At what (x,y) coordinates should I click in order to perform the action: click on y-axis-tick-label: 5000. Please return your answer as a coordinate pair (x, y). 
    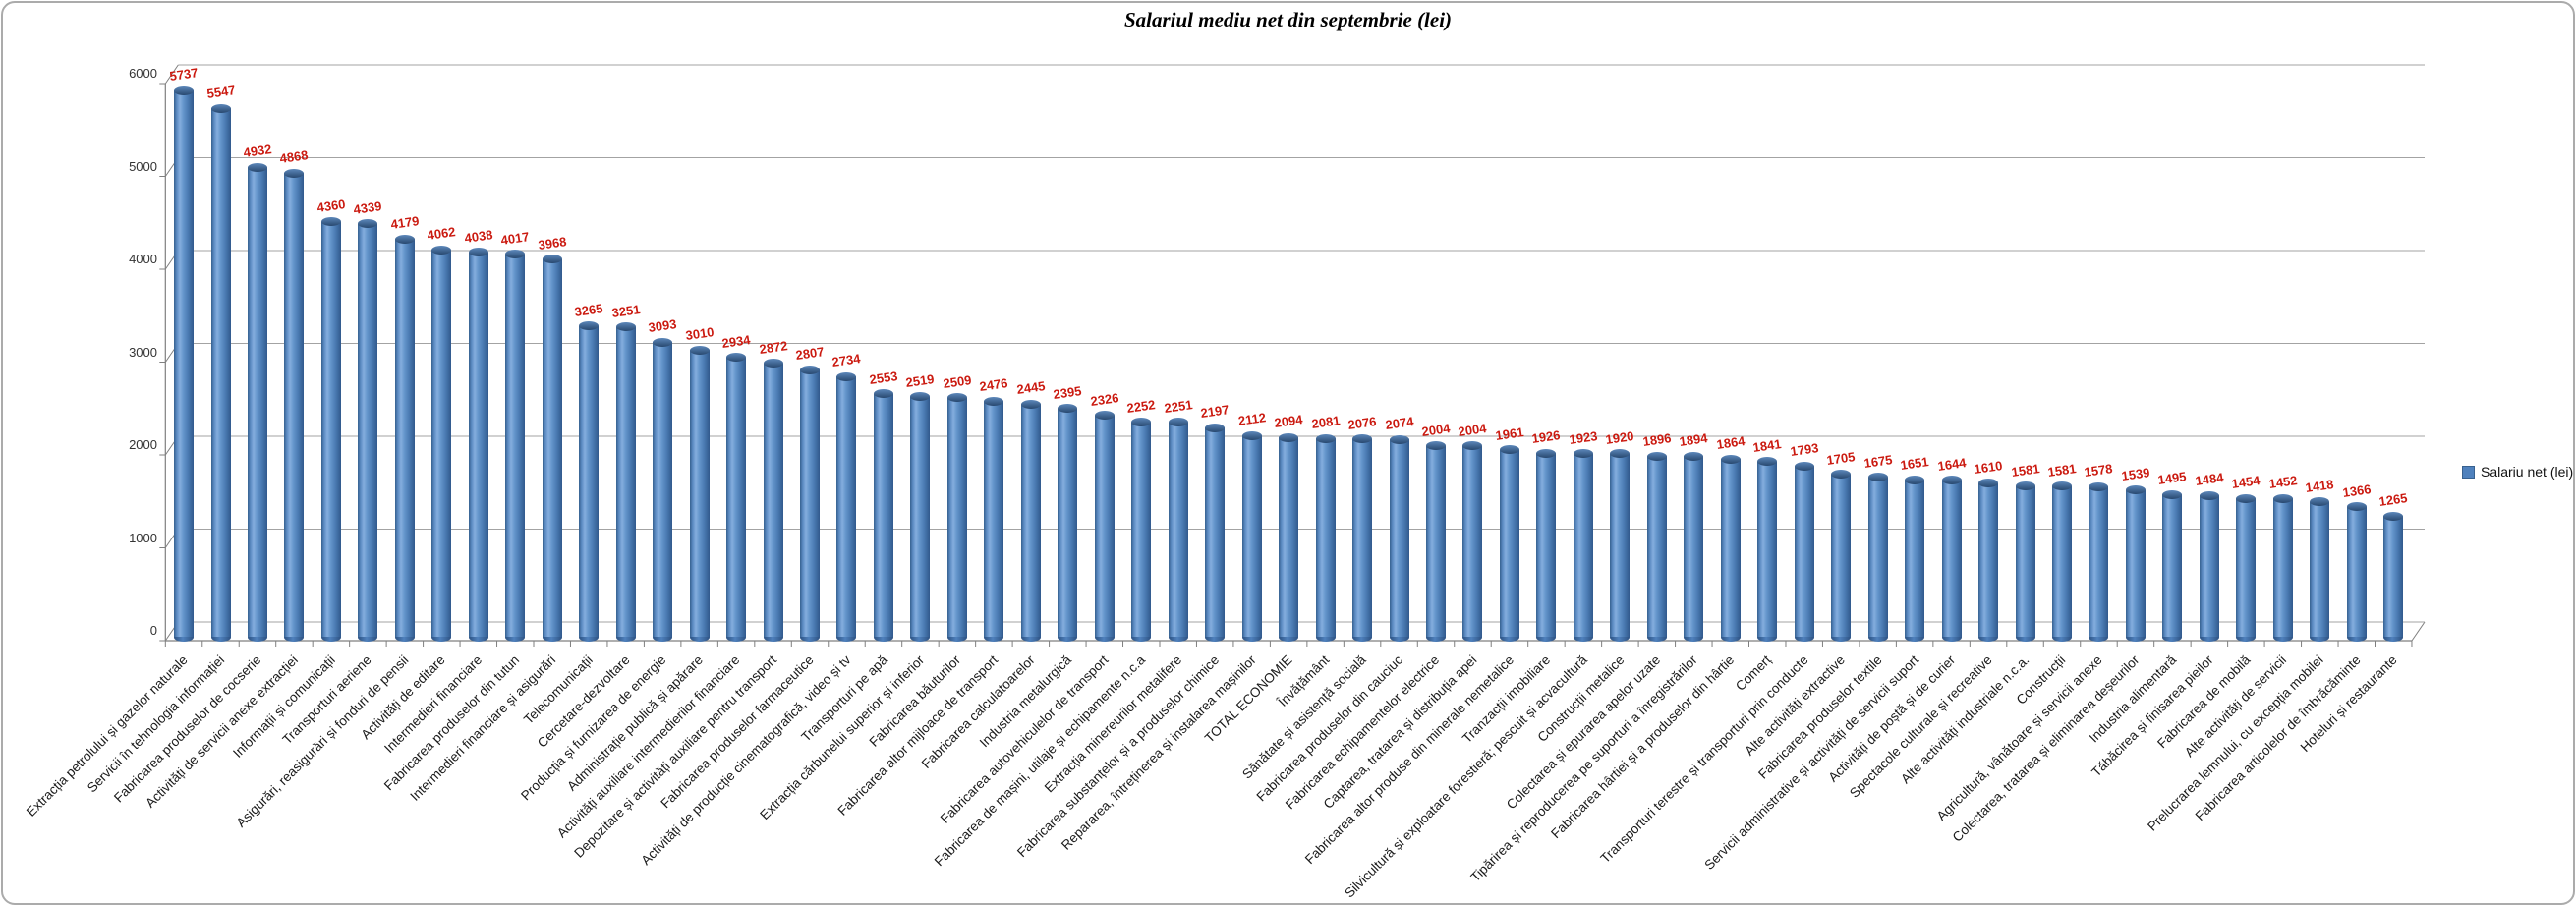
    Looking at the image, I should click on (143, 166).